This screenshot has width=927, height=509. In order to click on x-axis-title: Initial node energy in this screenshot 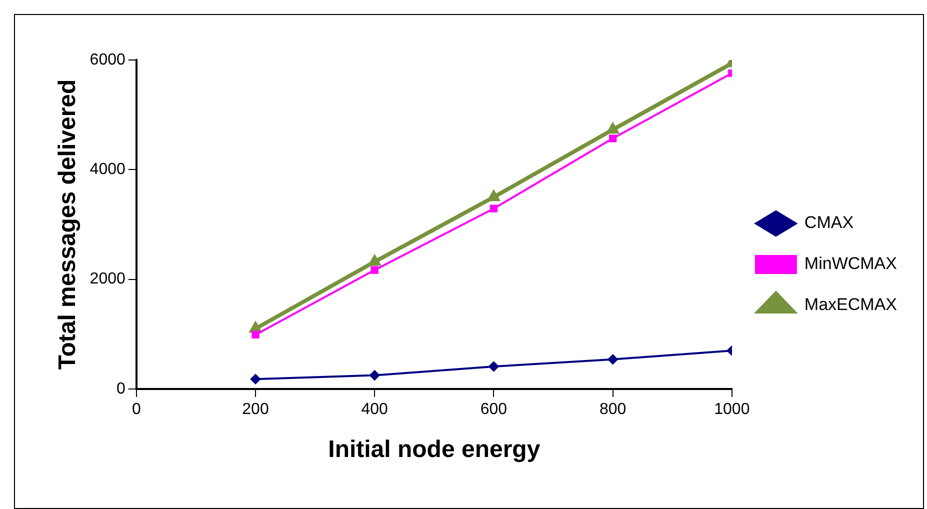, I will do `click(434, 450)`.